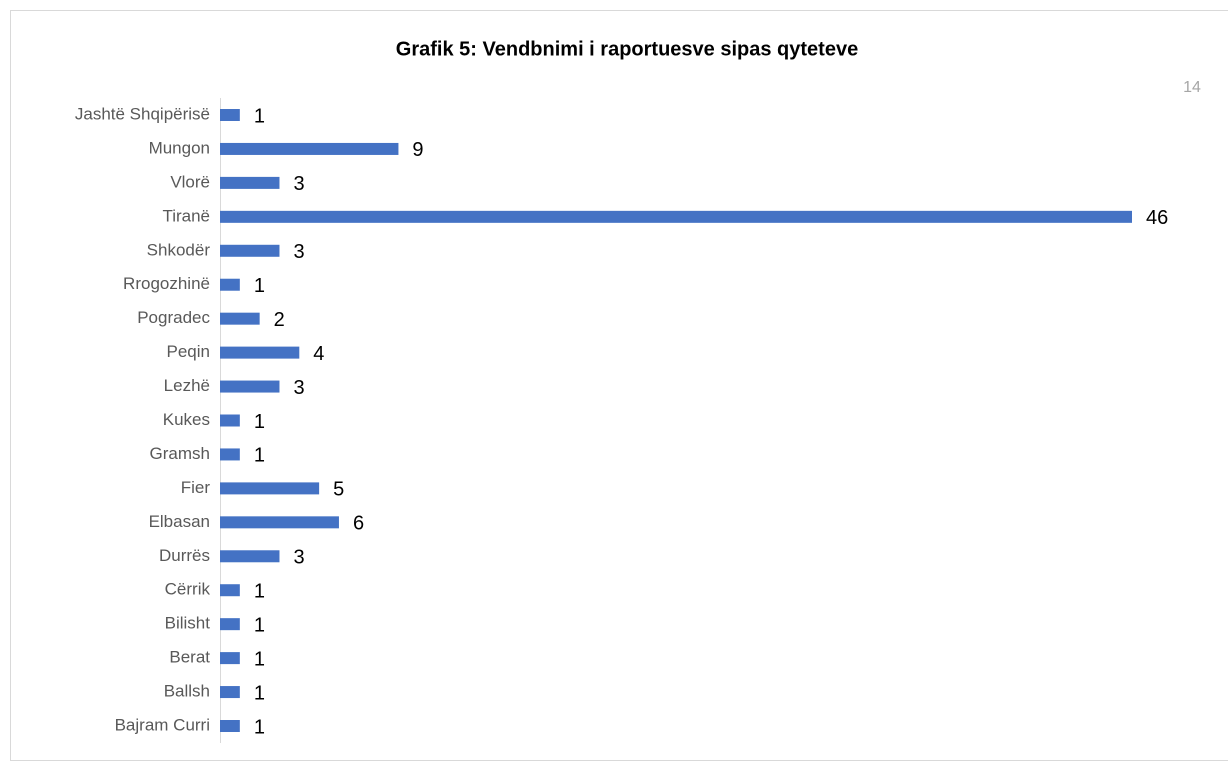  Describe the element at coordinates (142, 113) in the screenshot. I see `y-tick-label: Jashtë Shqipërisë` at that location.